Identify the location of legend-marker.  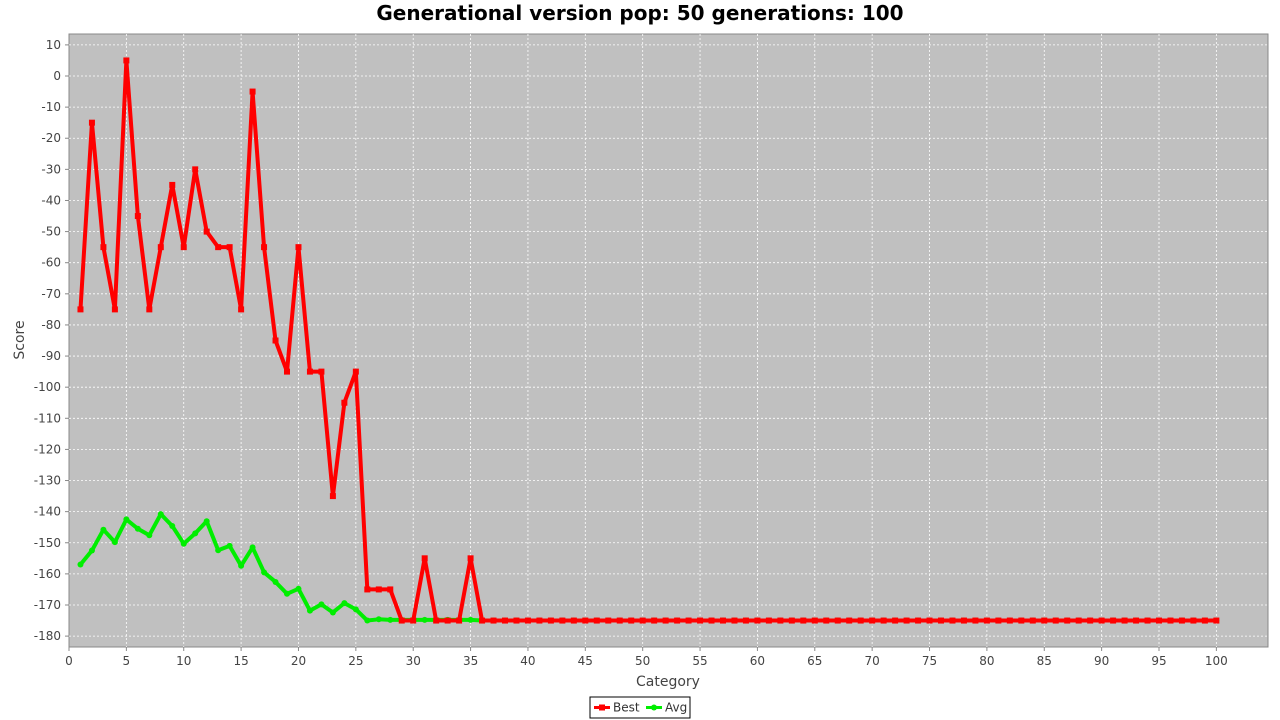
(602, 707).